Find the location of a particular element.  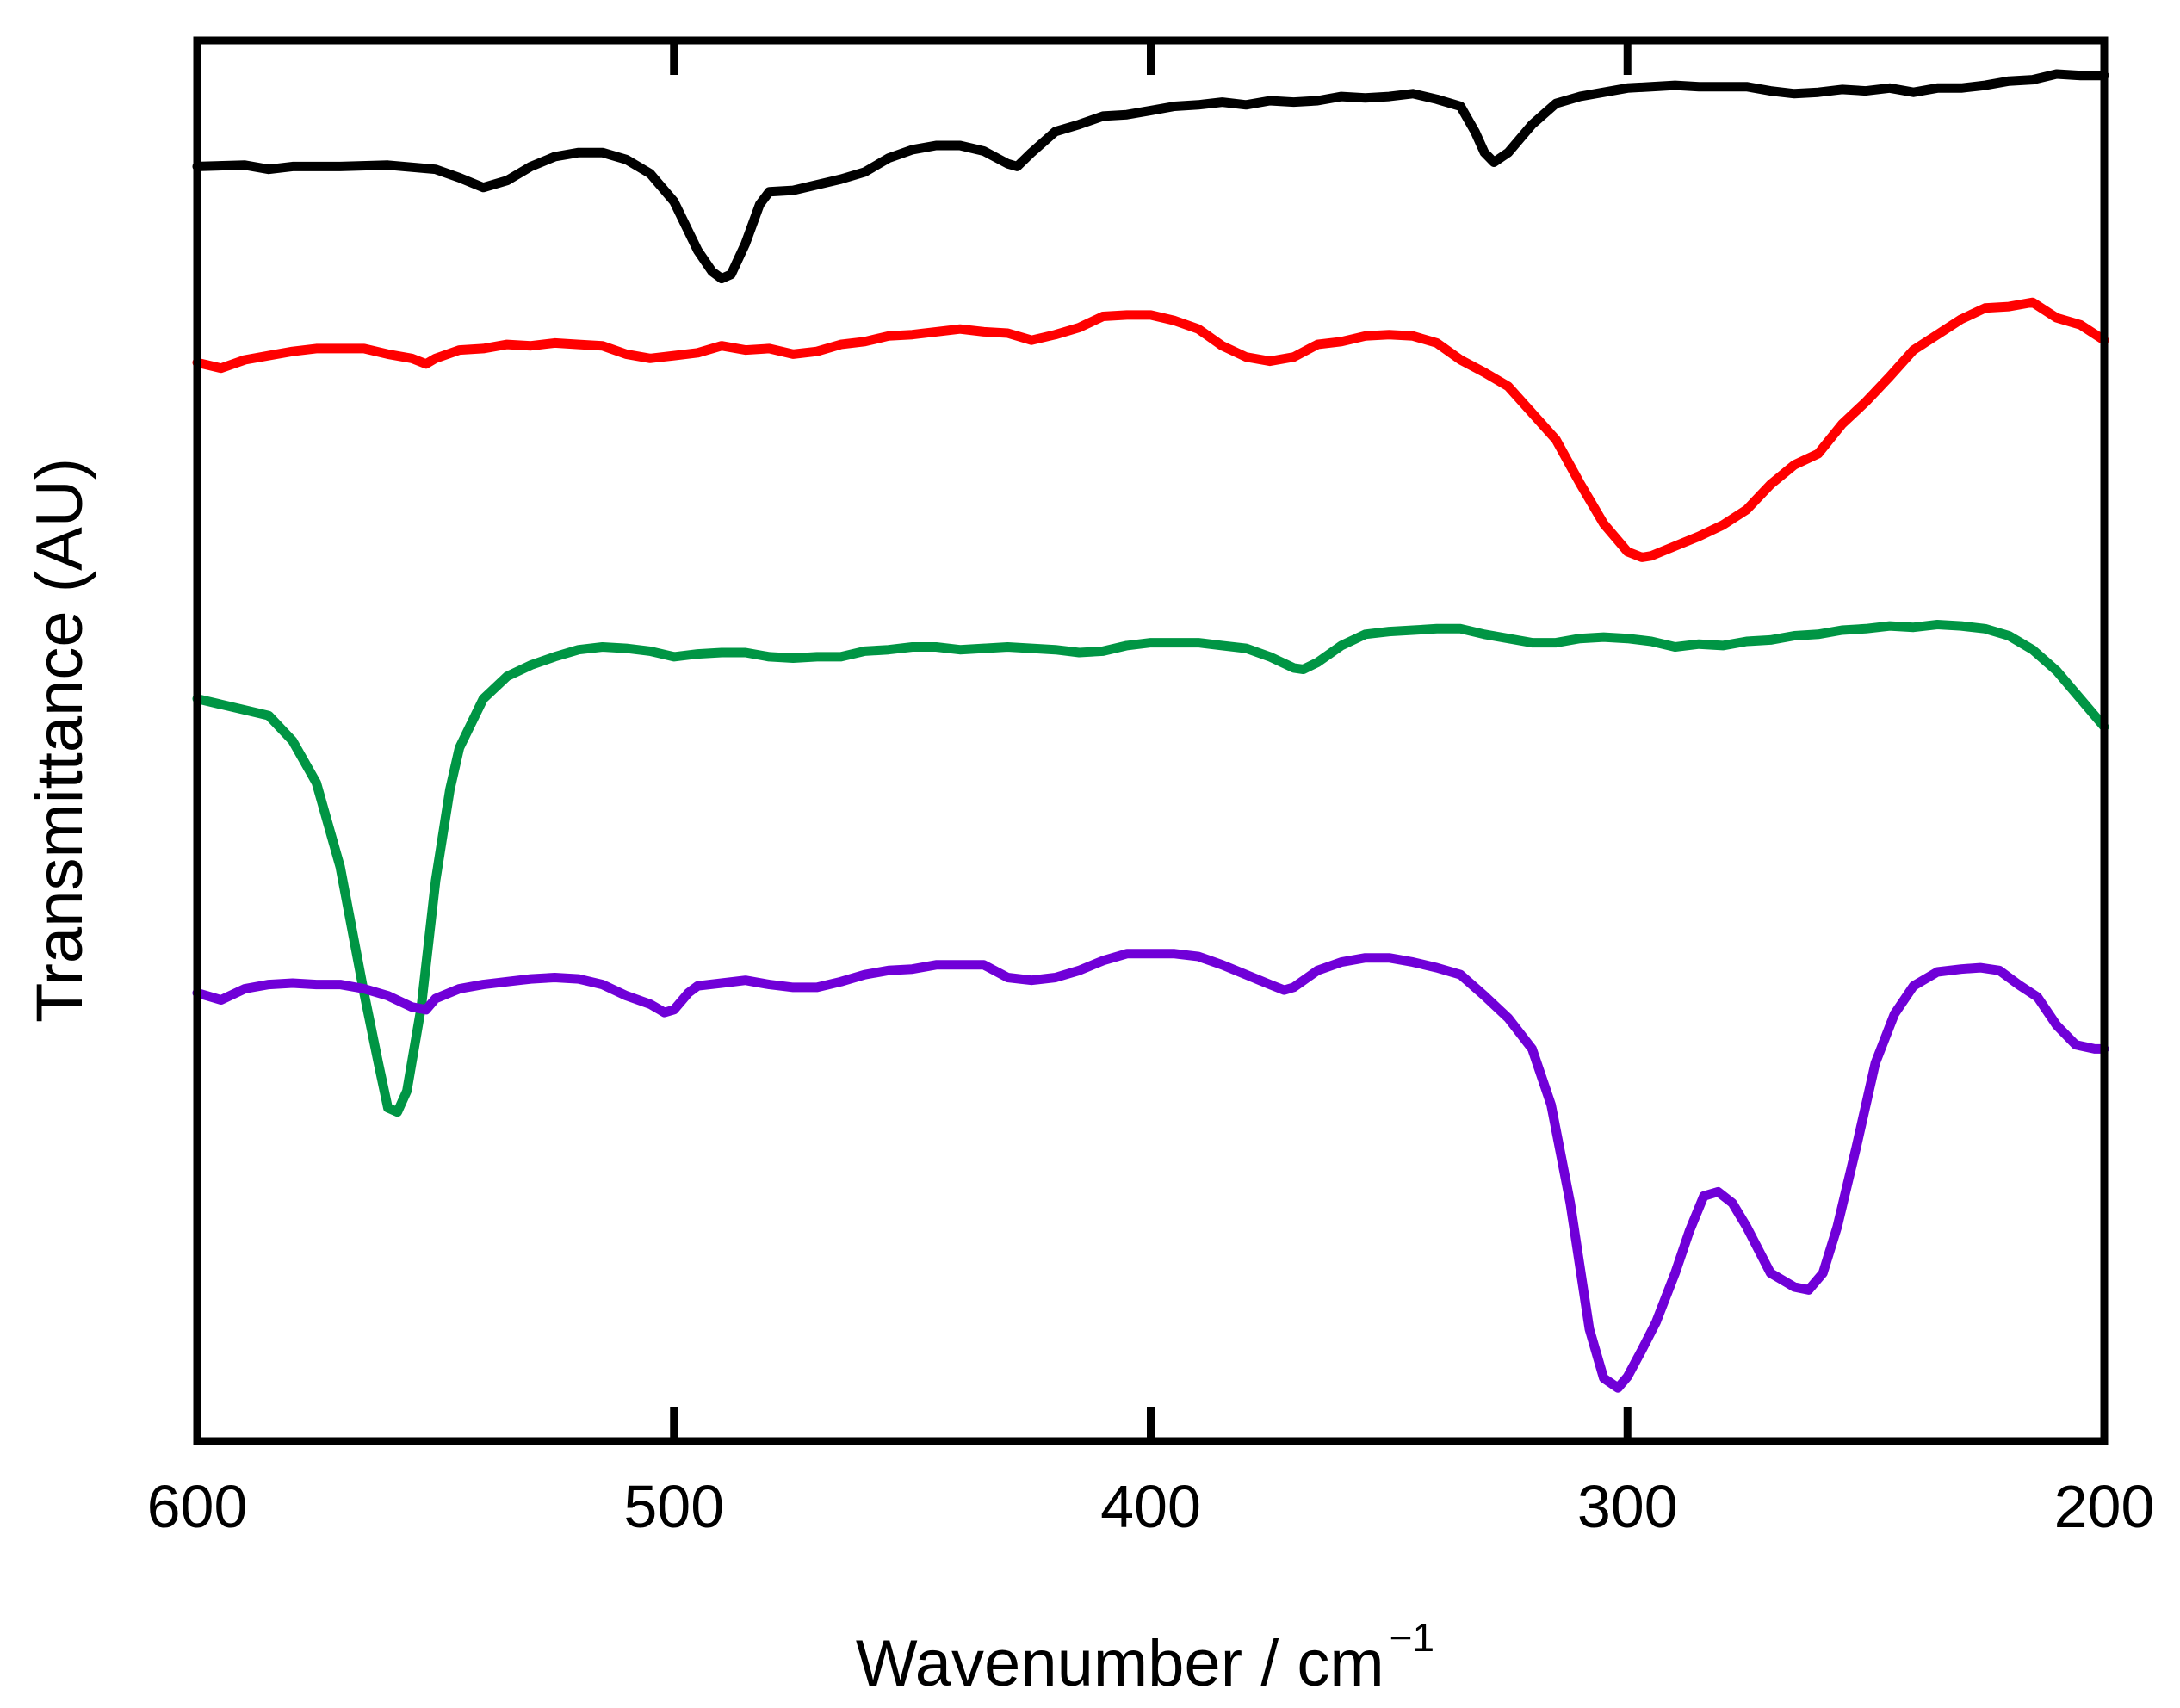

series-line-red is located at coordinates (1150, 429).